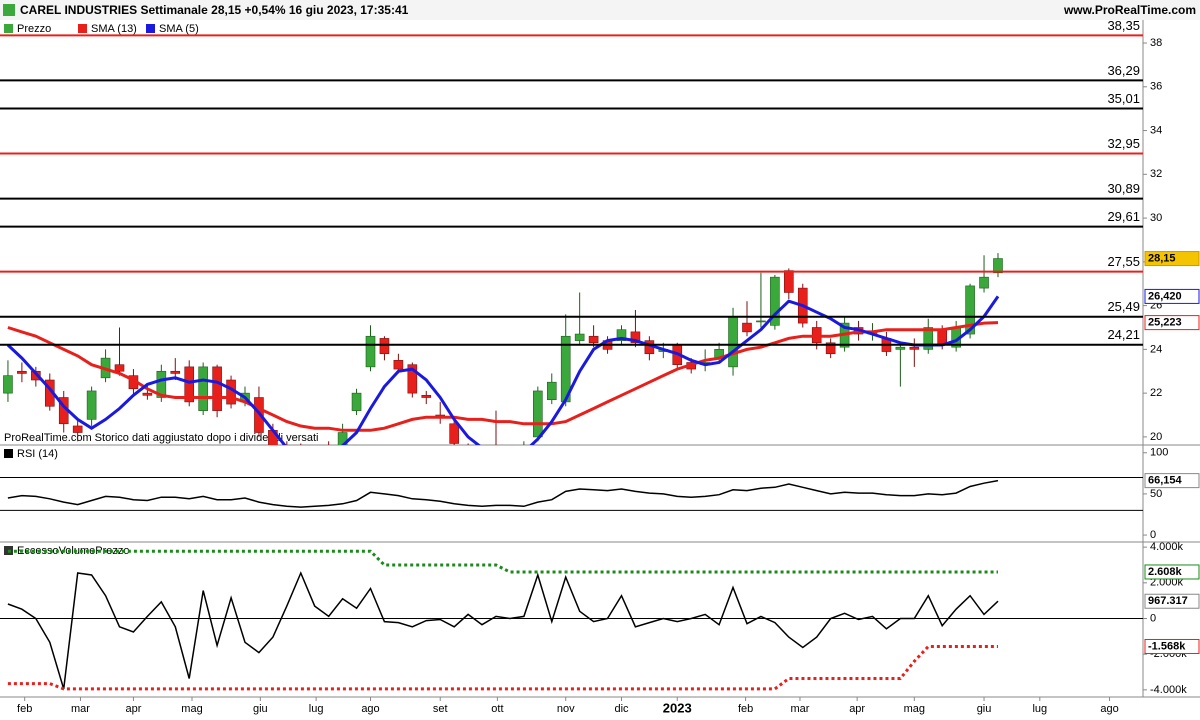 This screenshot has height=720, width=1200. What do you see at coordinates (1156, 174) in the screenshot?
I see `y-tick-label: 32` at bounding box center [1156, 174].